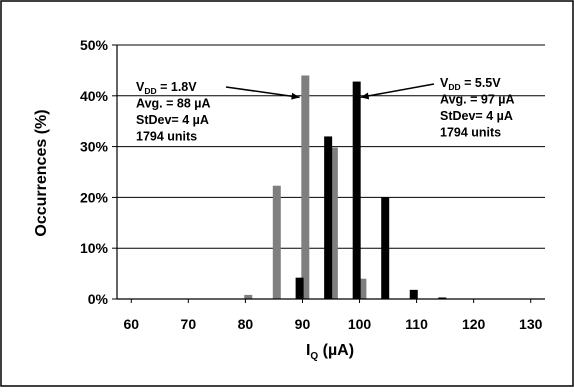 This screenshot has height=392, width=574. What do you see at coordinates (246, 324) in the screenshot?
I see `x-tick-label: 80` at bounding box center [246, 324].